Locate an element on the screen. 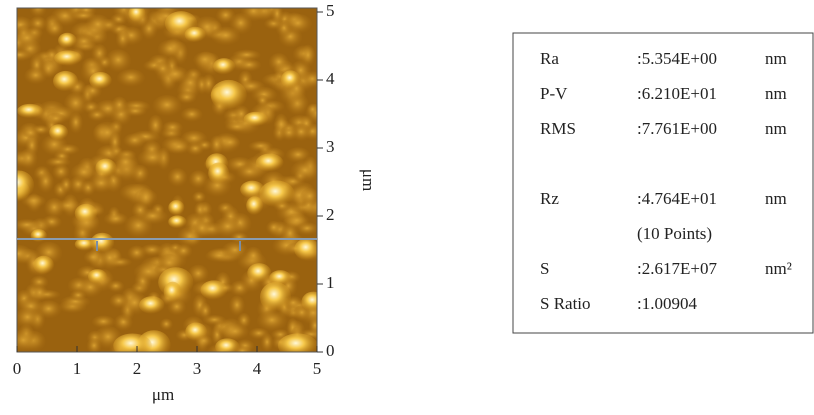  y-tick-label: 3 is located at coordinates (330, 146).